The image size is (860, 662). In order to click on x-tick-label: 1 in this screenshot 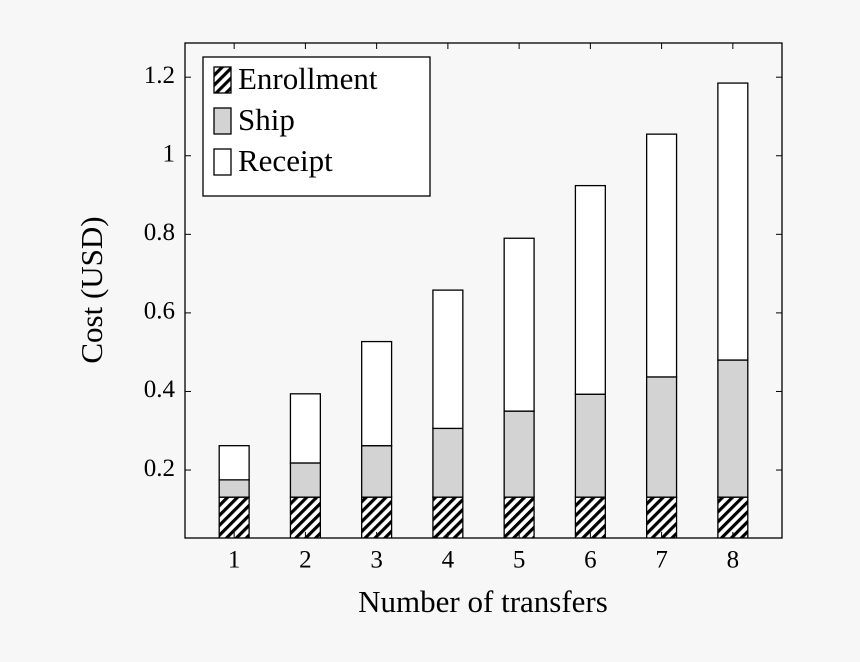, I will do `click(234, 560)`.